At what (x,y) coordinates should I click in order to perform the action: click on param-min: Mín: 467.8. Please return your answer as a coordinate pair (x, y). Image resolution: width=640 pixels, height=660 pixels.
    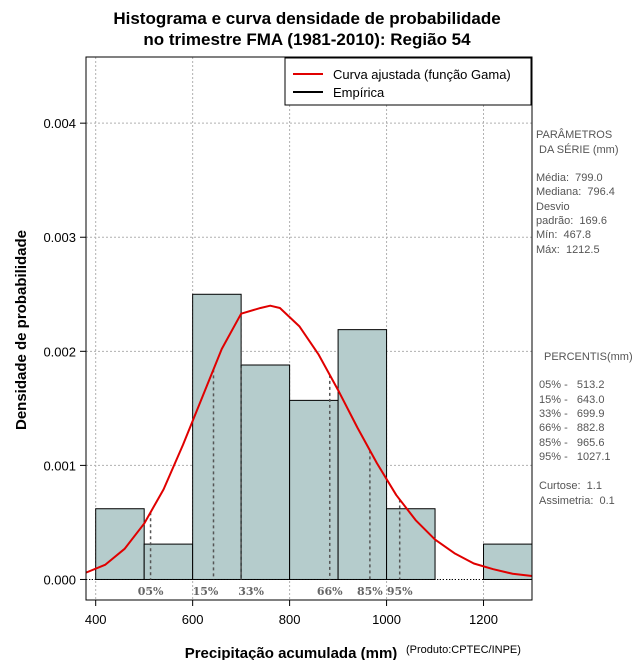
    Looking at the image, I should click on (563, 235).